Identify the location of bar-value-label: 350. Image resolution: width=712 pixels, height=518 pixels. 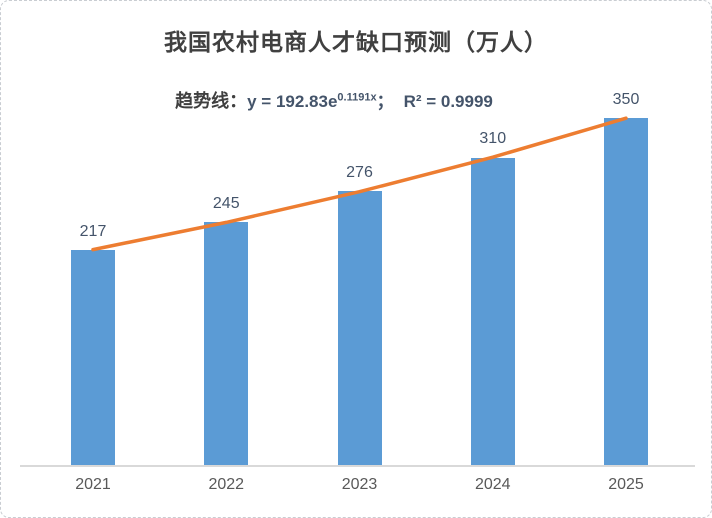
(626, 99).